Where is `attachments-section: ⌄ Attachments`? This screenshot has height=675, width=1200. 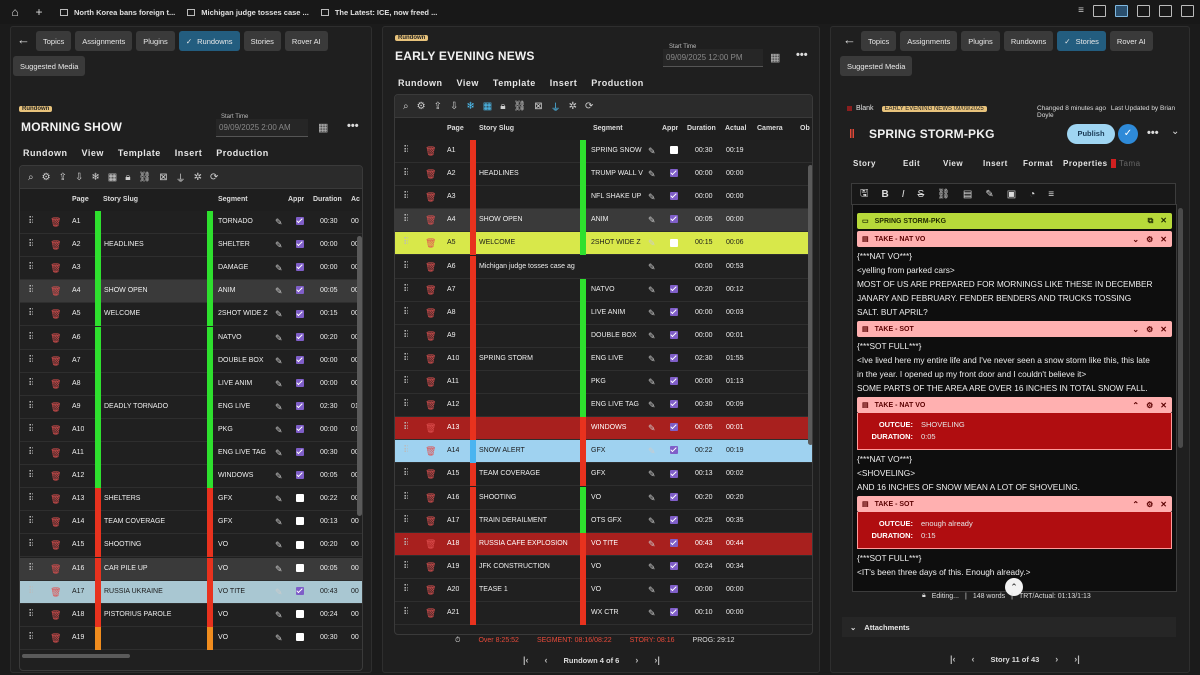 attachments-section: ⌄ Attachments is located at coordinates (1009, 627).